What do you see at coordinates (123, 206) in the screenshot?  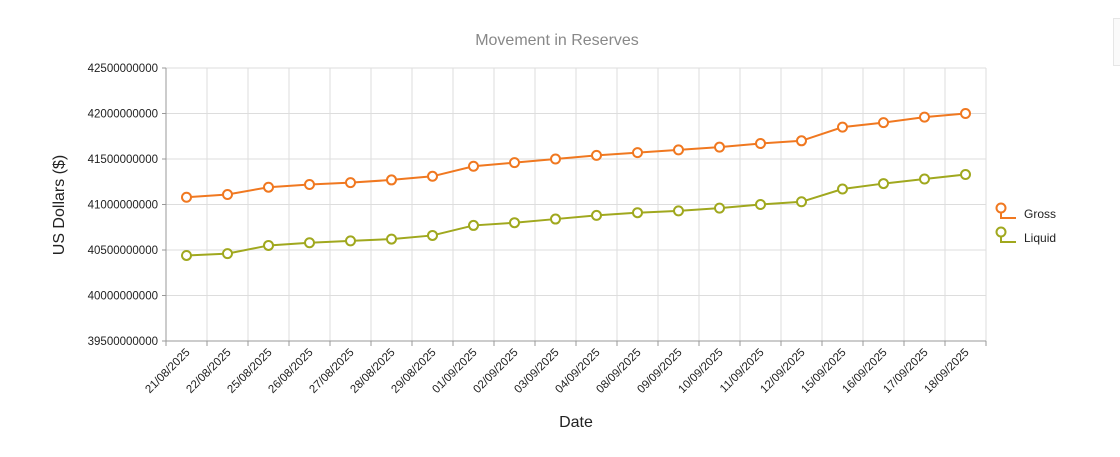 I see `y-tick-label: 41000000000` at bounding box center [123, 206].